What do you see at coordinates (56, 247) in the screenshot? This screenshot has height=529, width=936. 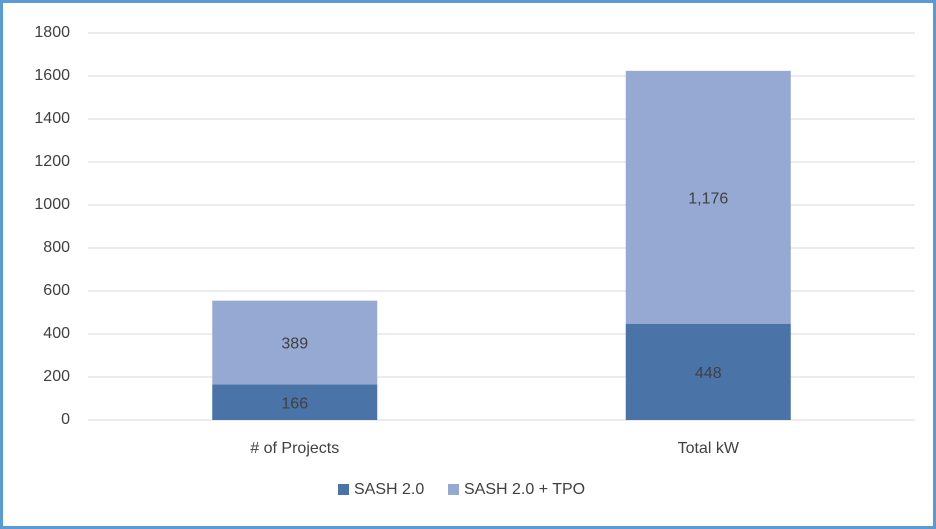 I see `y-tick-label: 800` at bounding box center [56, 247].